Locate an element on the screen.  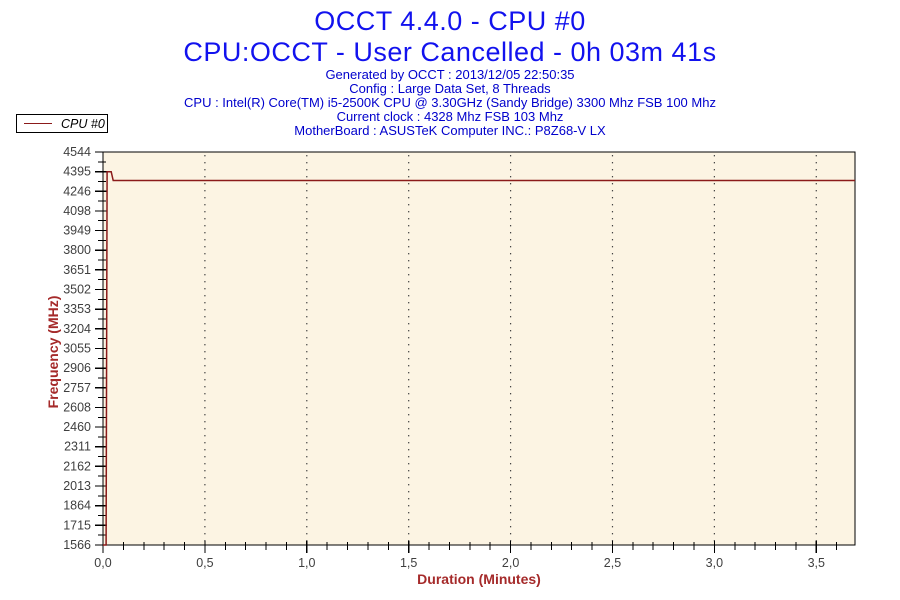
y-tick-label: 2162 is located at coordinates (77, 466).